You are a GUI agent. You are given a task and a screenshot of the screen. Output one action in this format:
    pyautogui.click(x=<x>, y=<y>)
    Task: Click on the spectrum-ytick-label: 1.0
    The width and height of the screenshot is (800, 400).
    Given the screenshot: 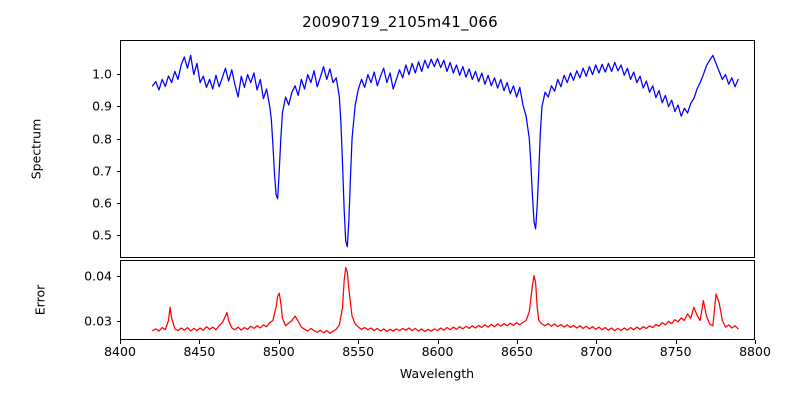 What is the action you would take?
    pyautogui.click(x=102, y=74)
    